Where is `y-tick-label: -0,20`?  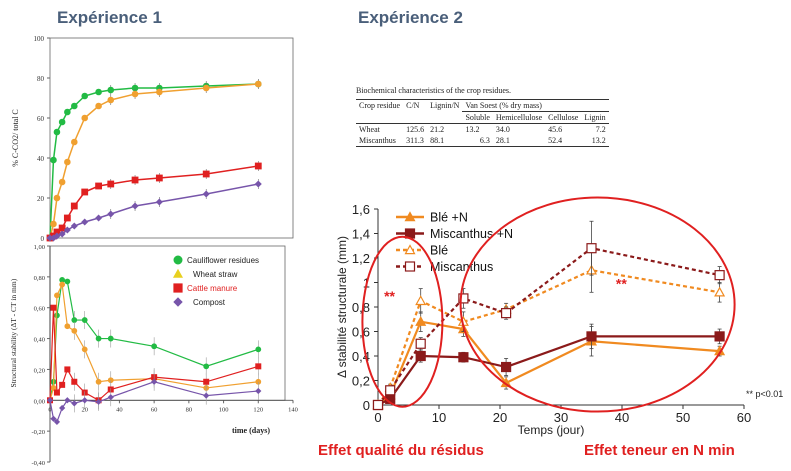 y-tick-label: -0,20 is located at coordinates (38, 432).